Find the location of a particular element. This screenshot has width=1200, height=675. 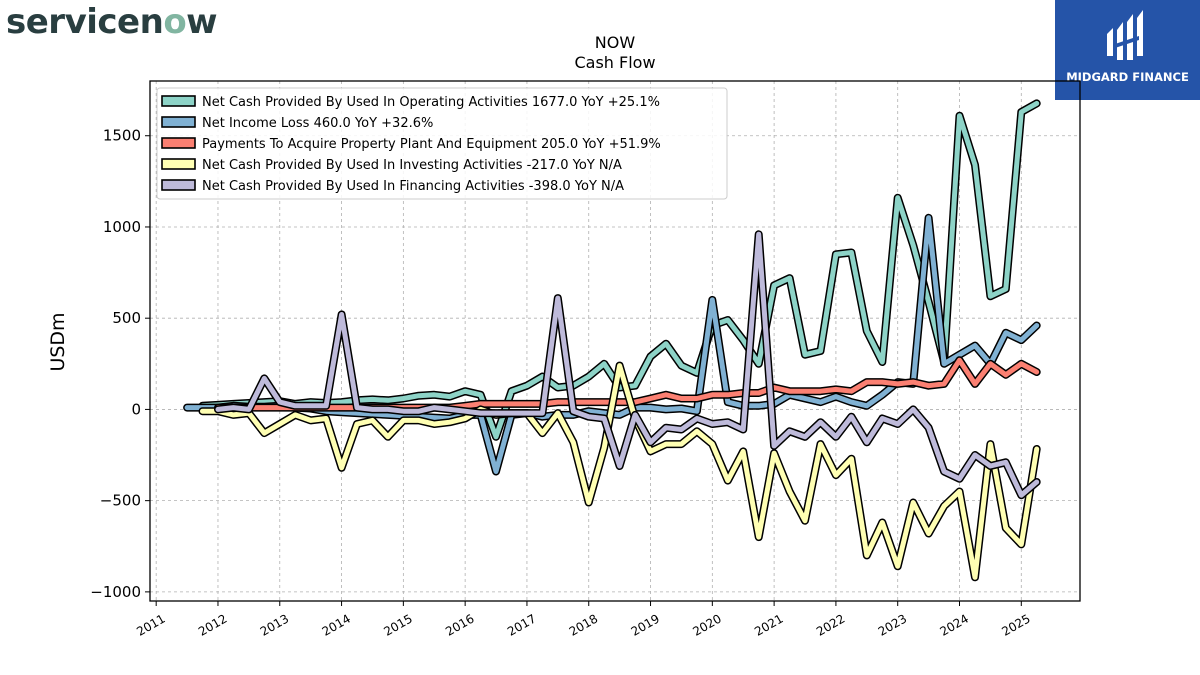

legend-box is located at coordinates (442, 143).